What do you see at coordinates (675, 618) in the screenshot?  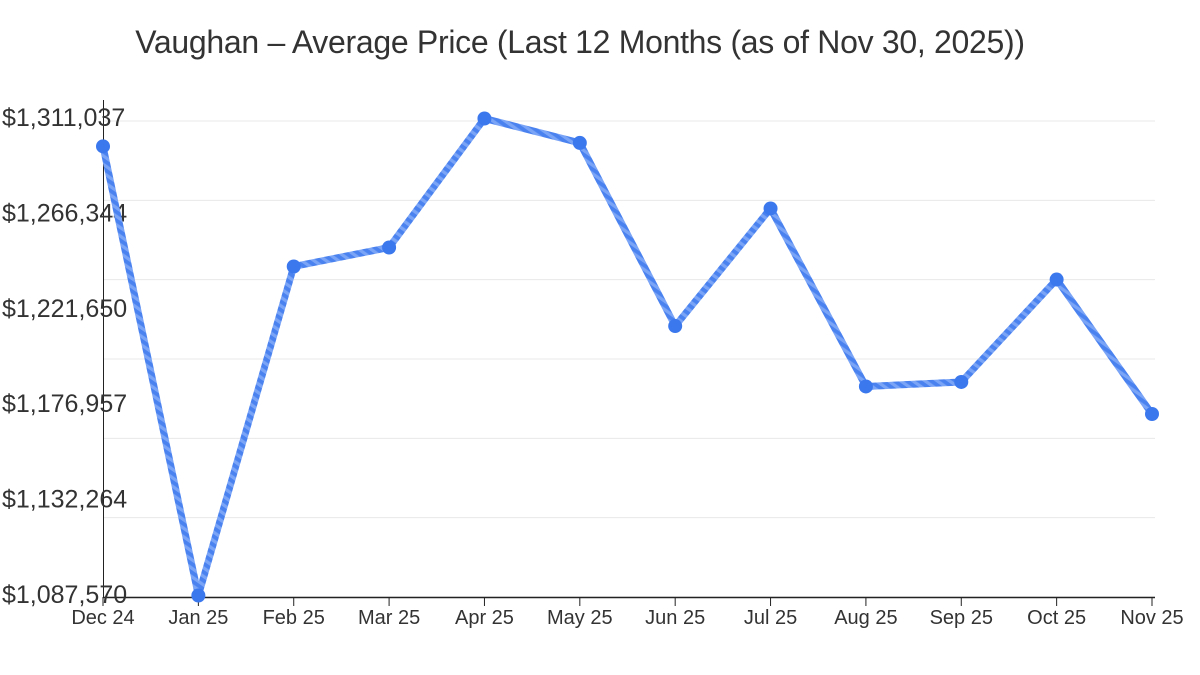 I see `x-axis-tick-label: Jun 25` at bounding box center [675, 618].